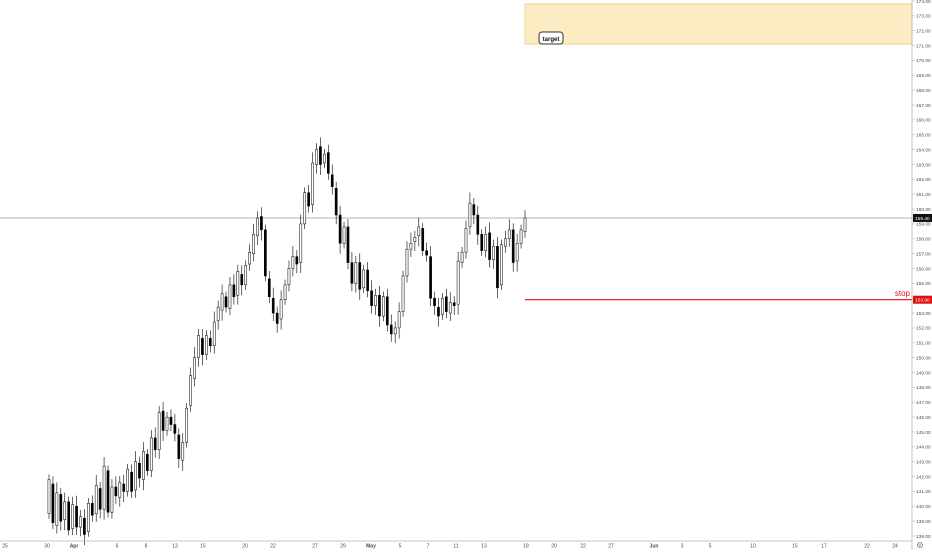  I want to click on gear-icon, so click(920, 545).